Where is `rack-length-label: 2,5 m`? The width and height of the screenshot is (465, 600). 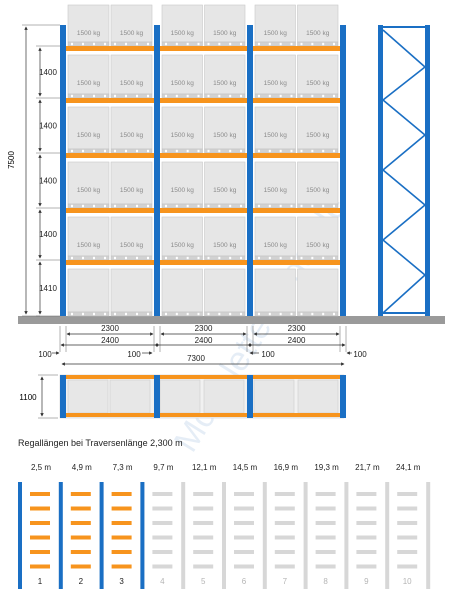
rack-length-label: 2,5 m is located at coordinates (41, 467).